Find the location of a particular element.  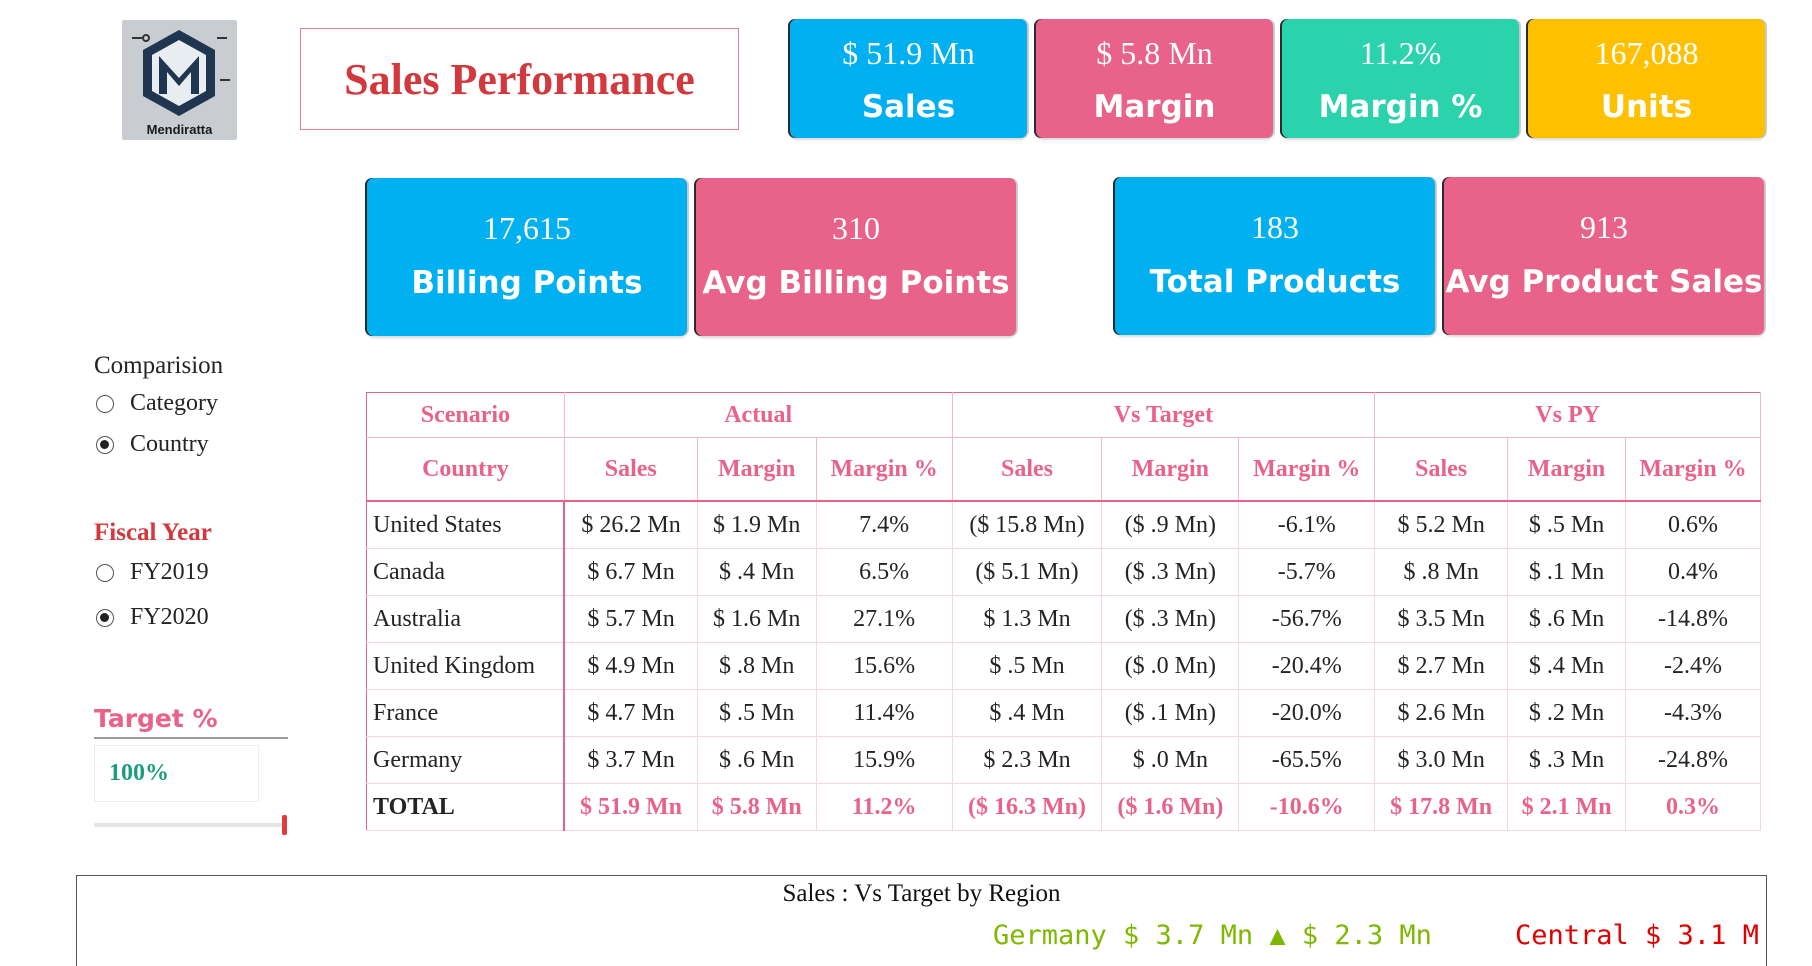

kpi-avg-billing-points-card: 310 Avg Billing Points is located at coordinates (856, 257).